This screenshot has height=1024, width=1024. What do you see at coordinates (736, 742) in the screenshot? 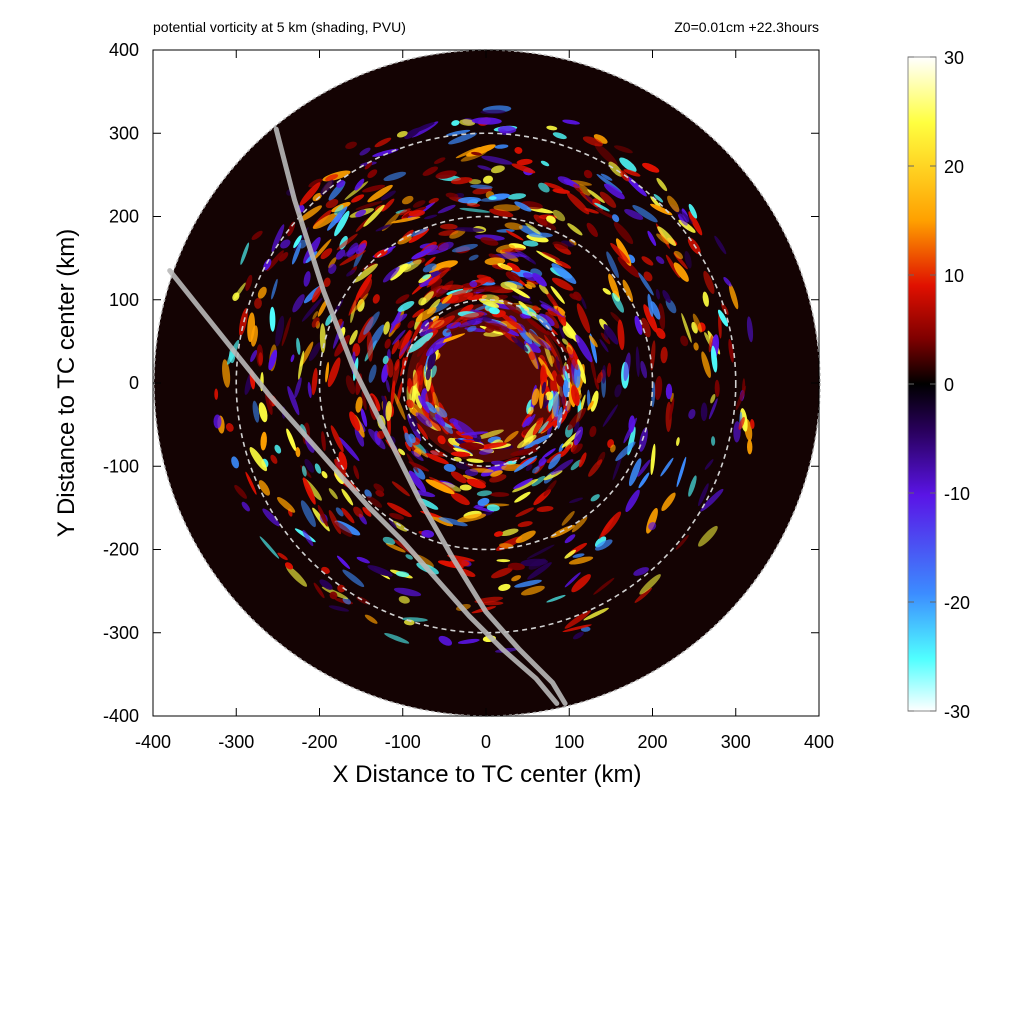
I see `x-tick-label: 300` at bounding box center [736, 742].